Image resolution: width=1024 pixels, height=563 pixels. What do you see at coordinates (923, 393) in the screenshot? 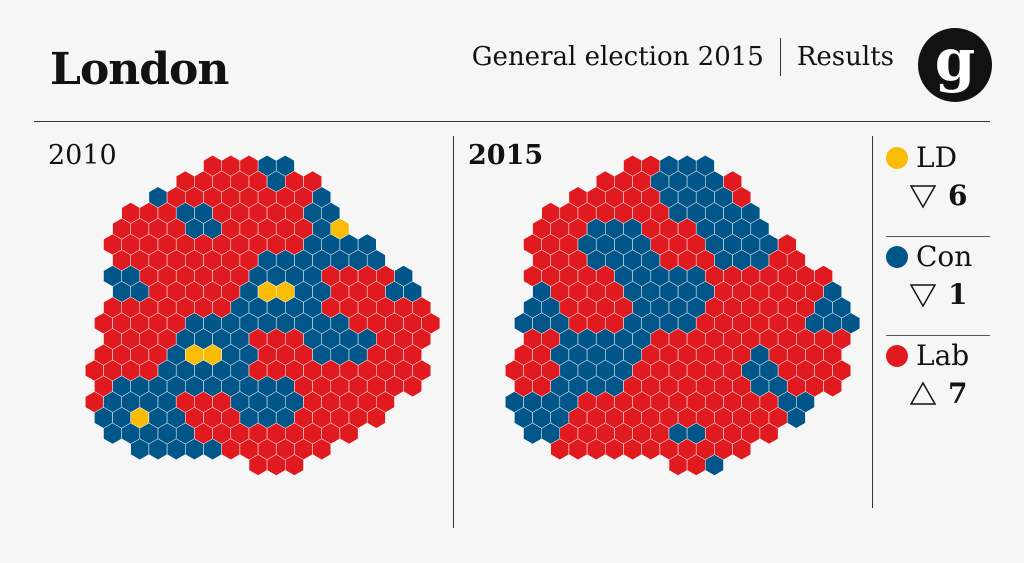
I see `triangle-up-icon` at bounding box center [923, 393].